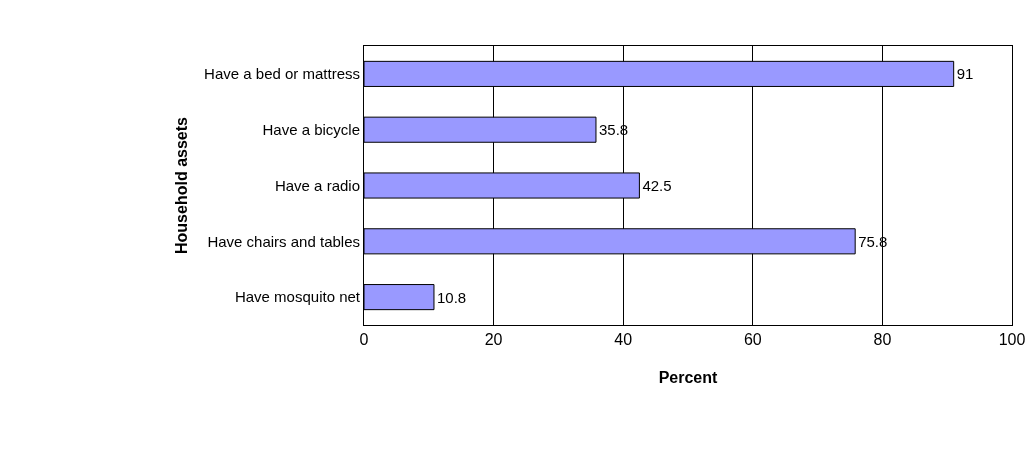  What do you see at coordinates (688, 377) in the screenshot?
I see `x-axis-title: Percent` at bounding box center [688, 377].